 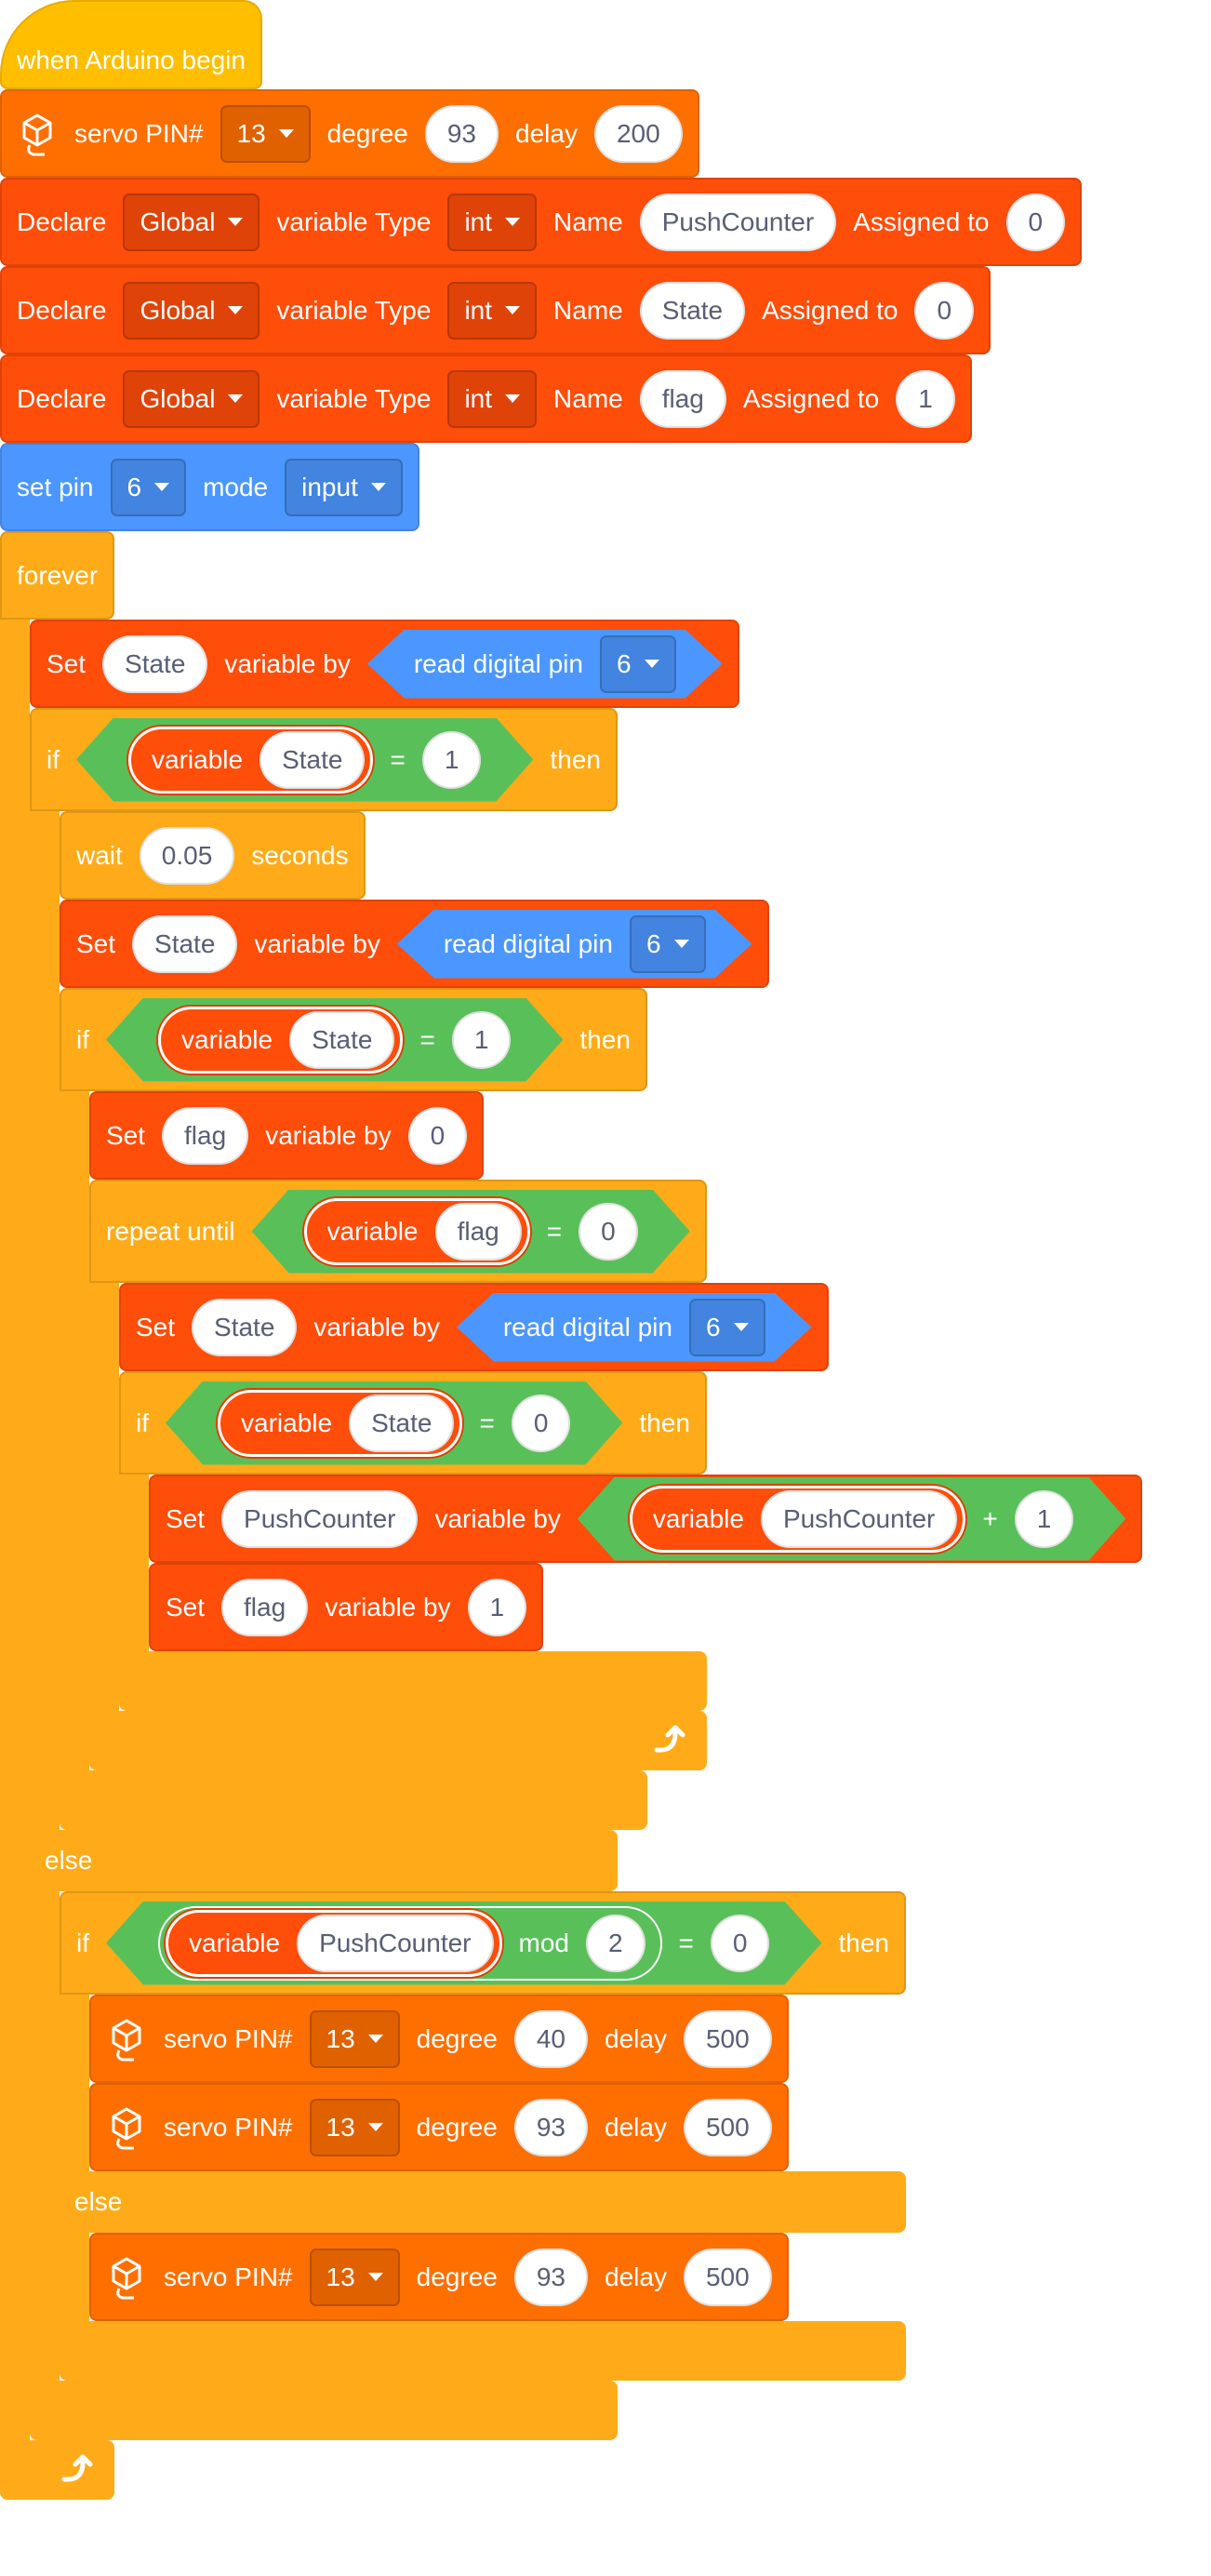 I want to click on label: forever, so click(x=58, y=575).